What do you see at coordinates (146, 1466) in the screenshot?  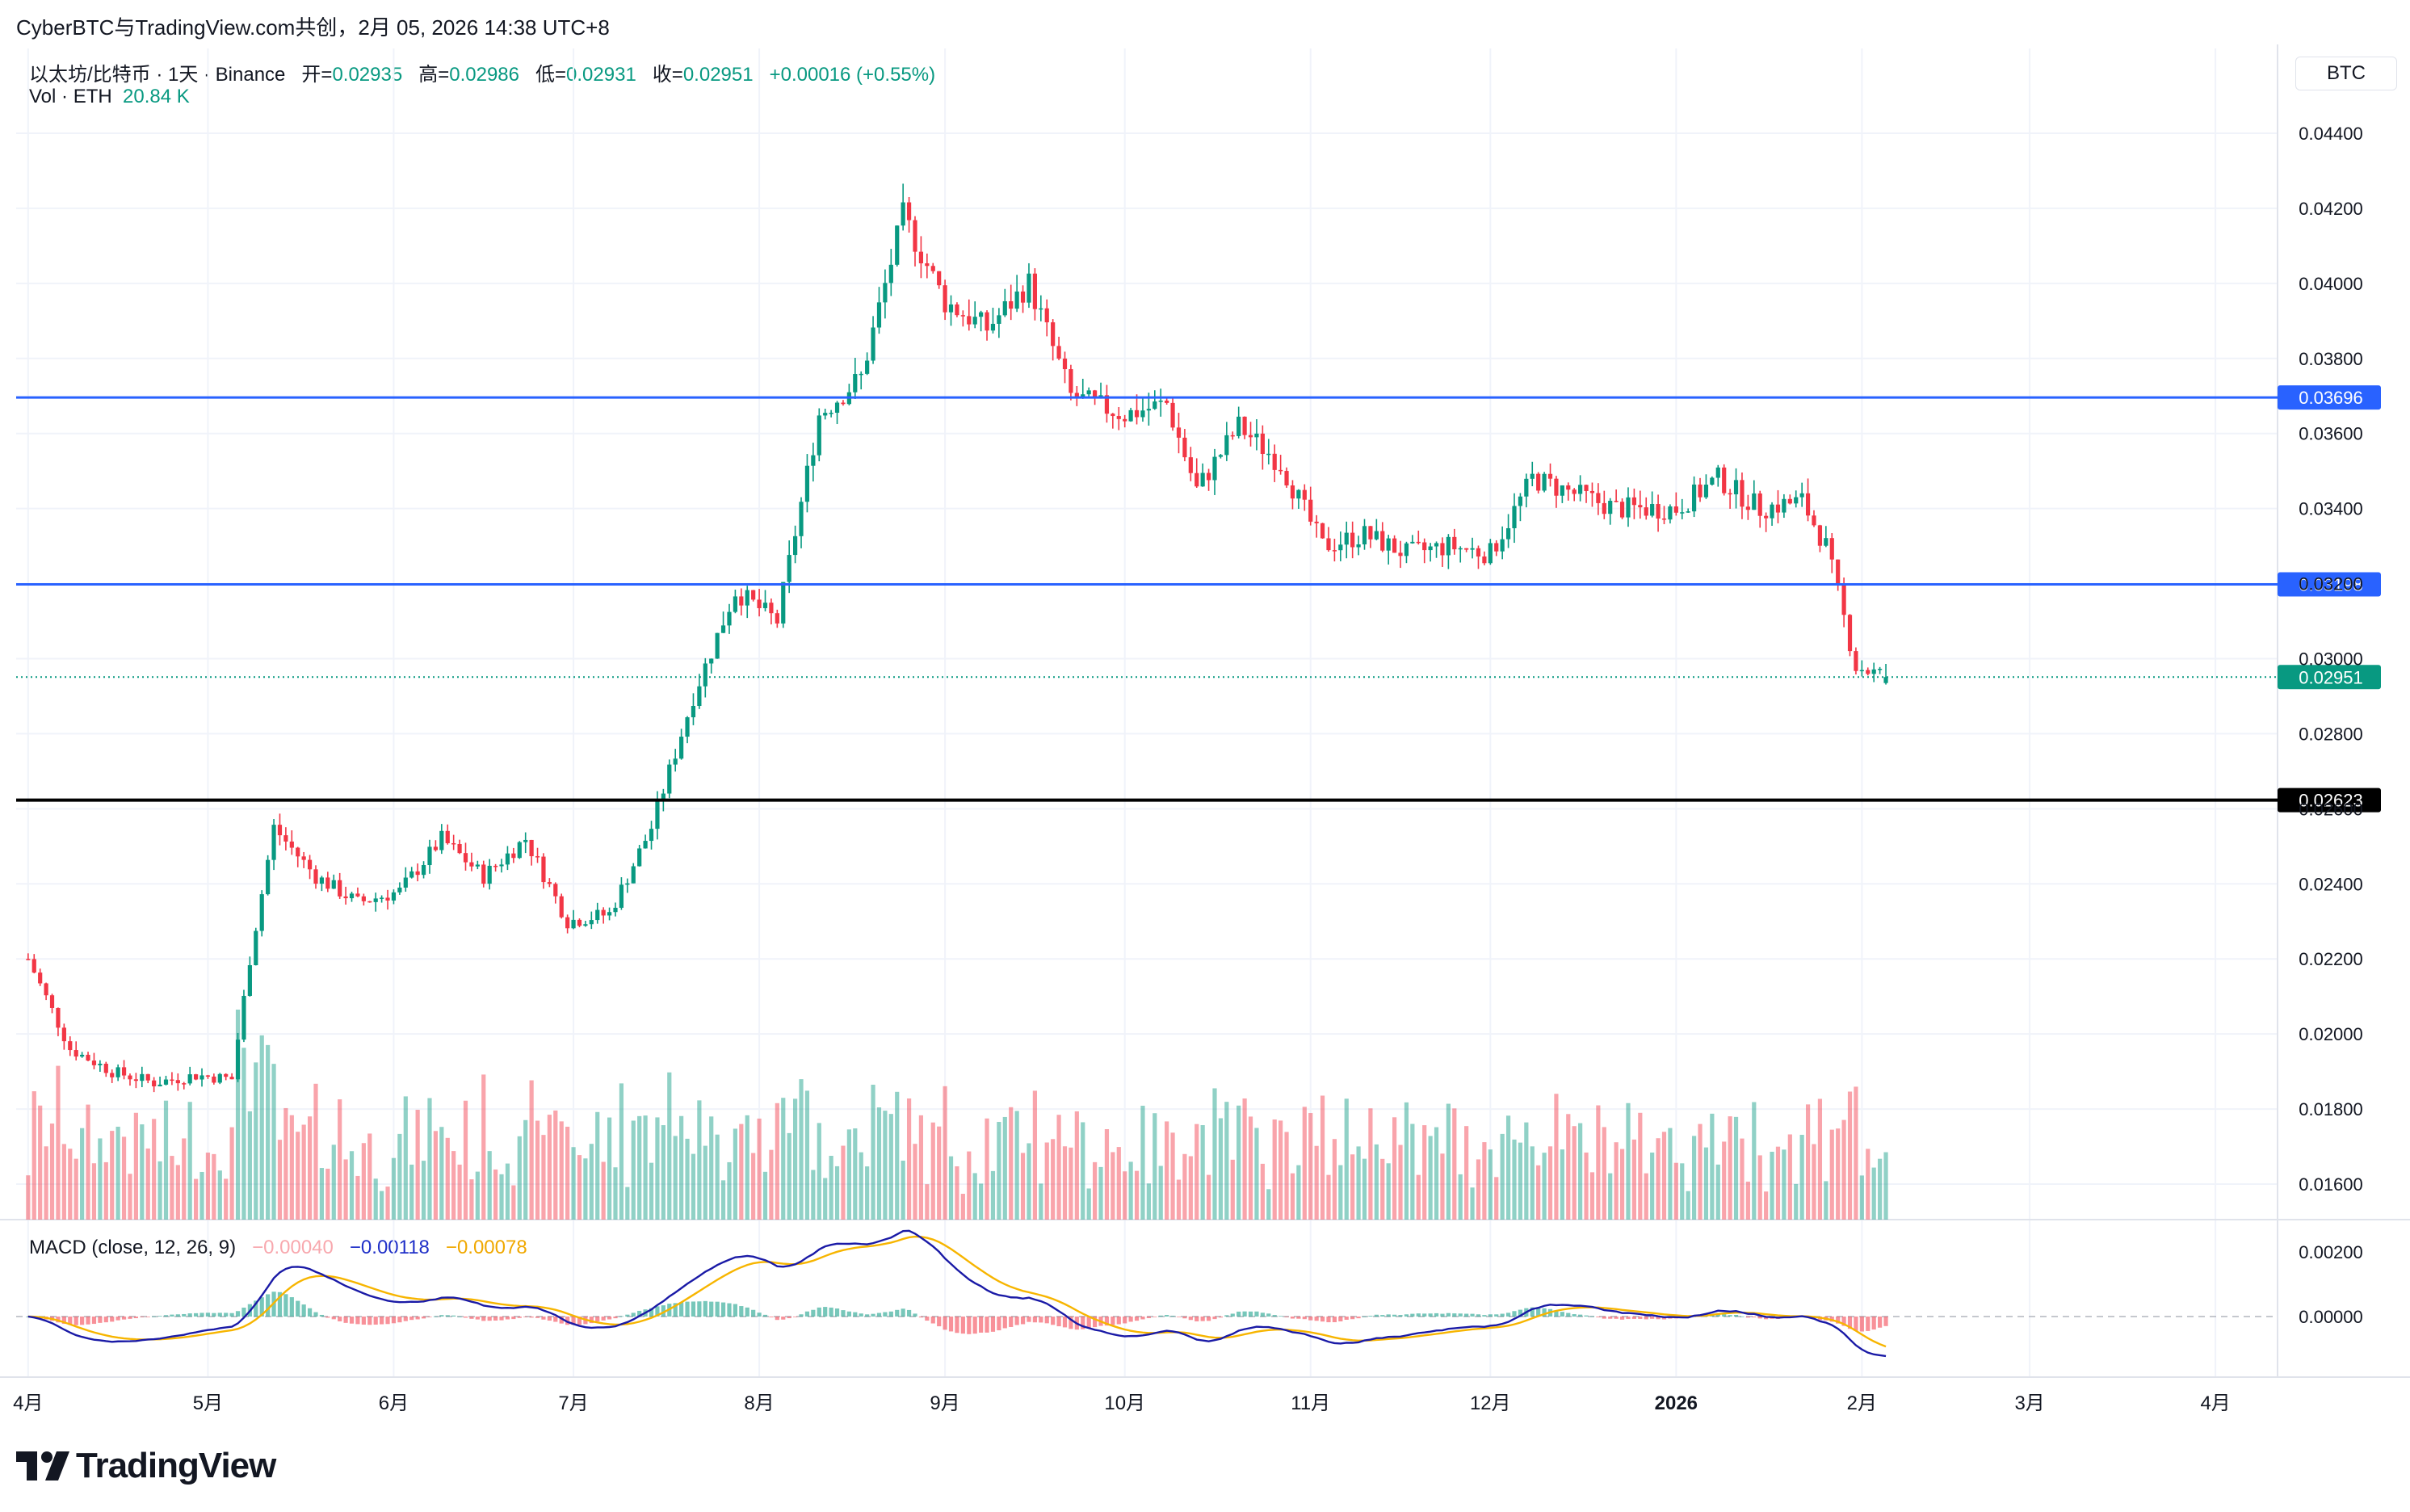 I see `tradingview-logo: TradingView` at bounding box center [146, 1466].